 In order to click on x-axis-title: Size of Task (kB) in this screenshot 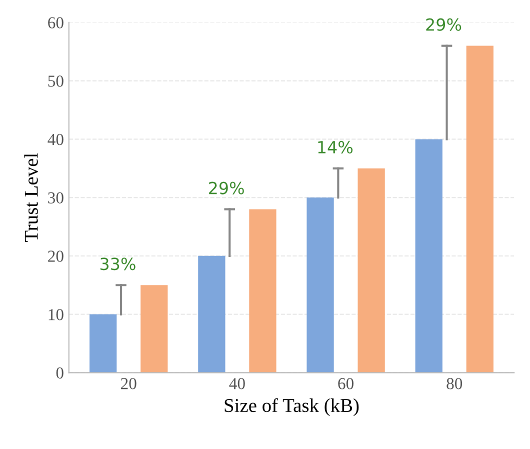, I will do `click(291, 407)`.